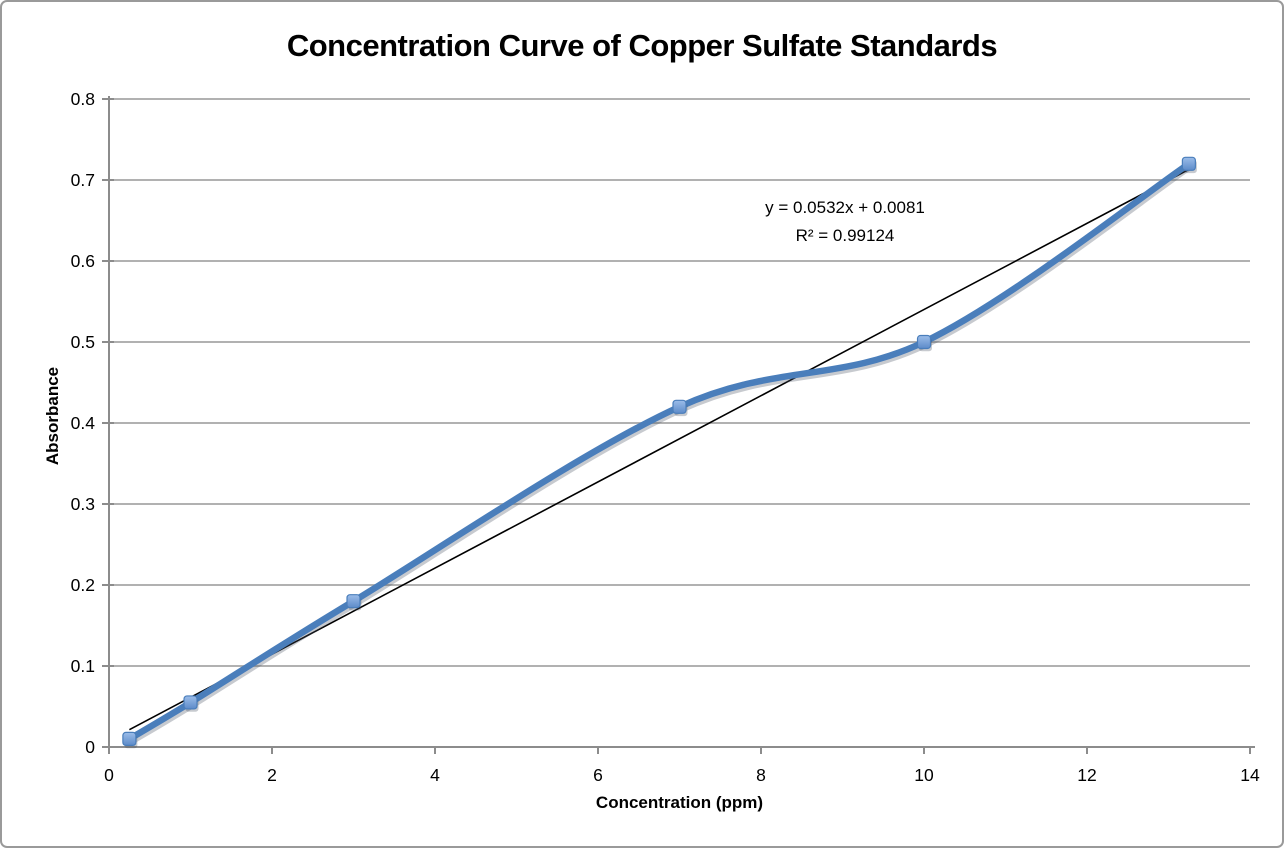  I want to click on y-tick-label: 0.2, so click(83, 585).